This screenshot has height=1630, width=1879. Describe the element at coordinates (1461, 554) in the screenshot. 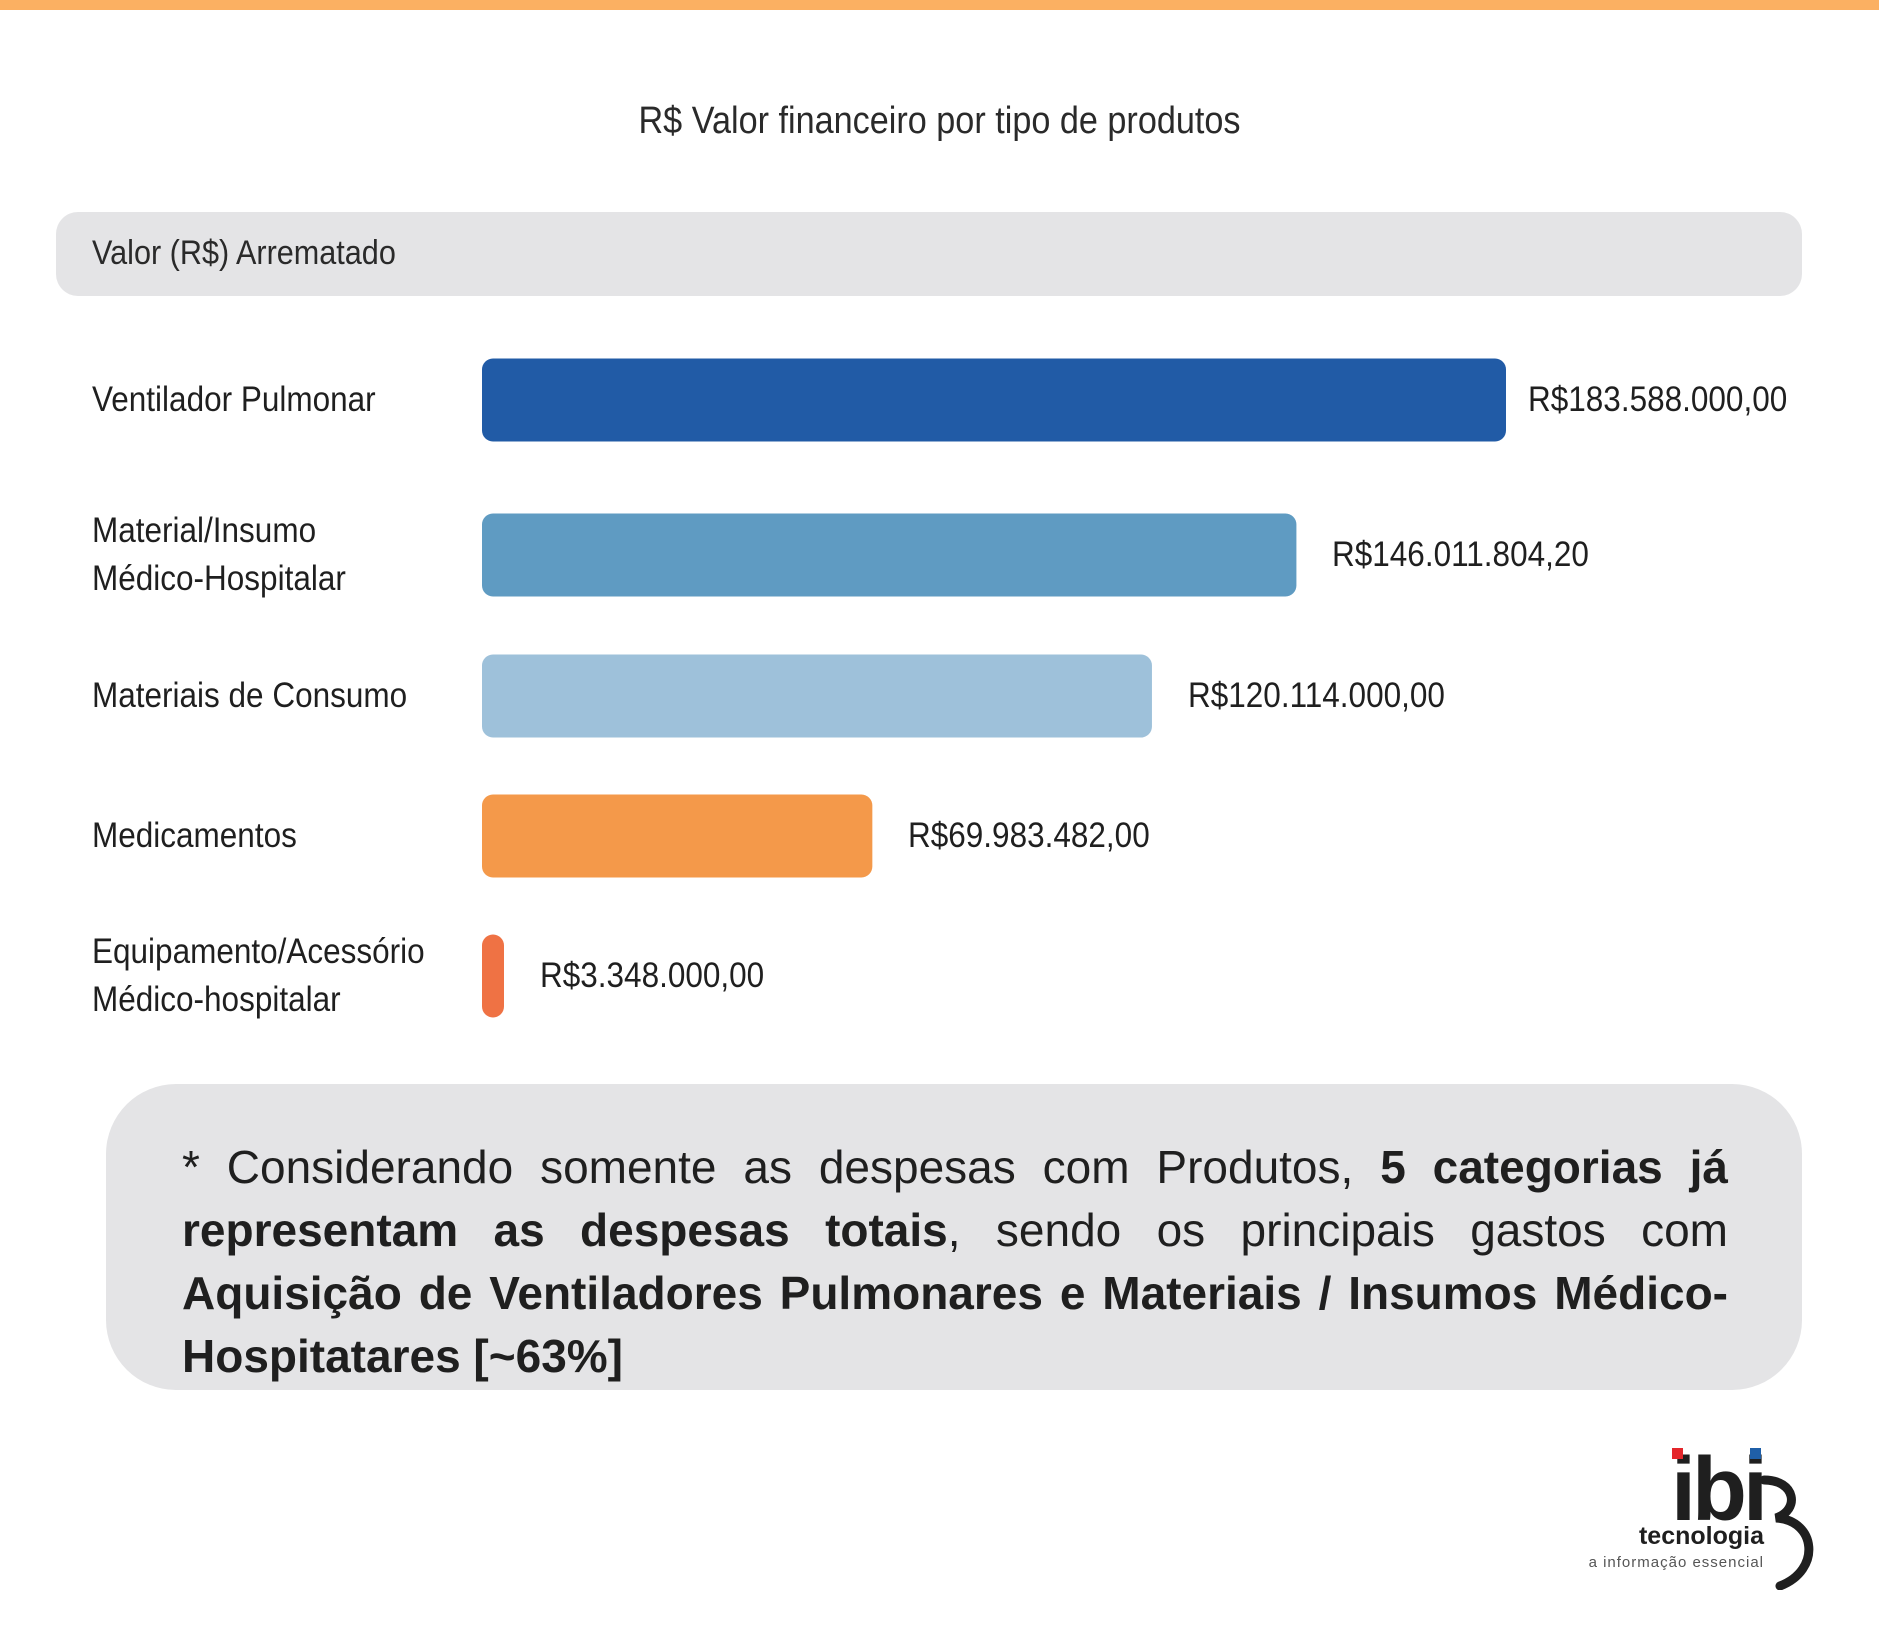

I see `value-label-2: R$146.011.804,20` at that location.